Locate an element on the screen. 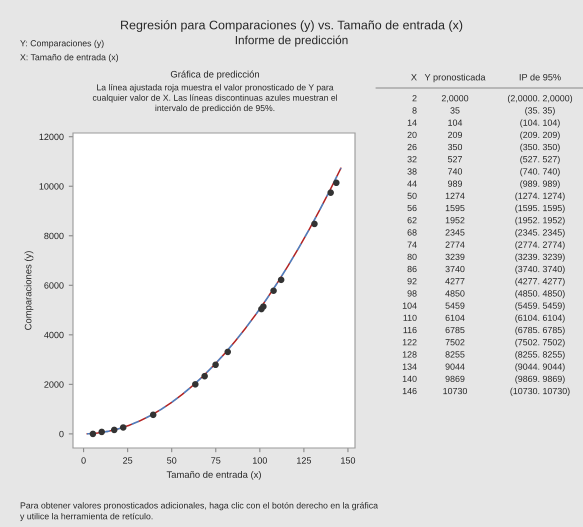 This screenshot has width=583, height=527. text: (209. 209) is located at coordinates (540, 135).